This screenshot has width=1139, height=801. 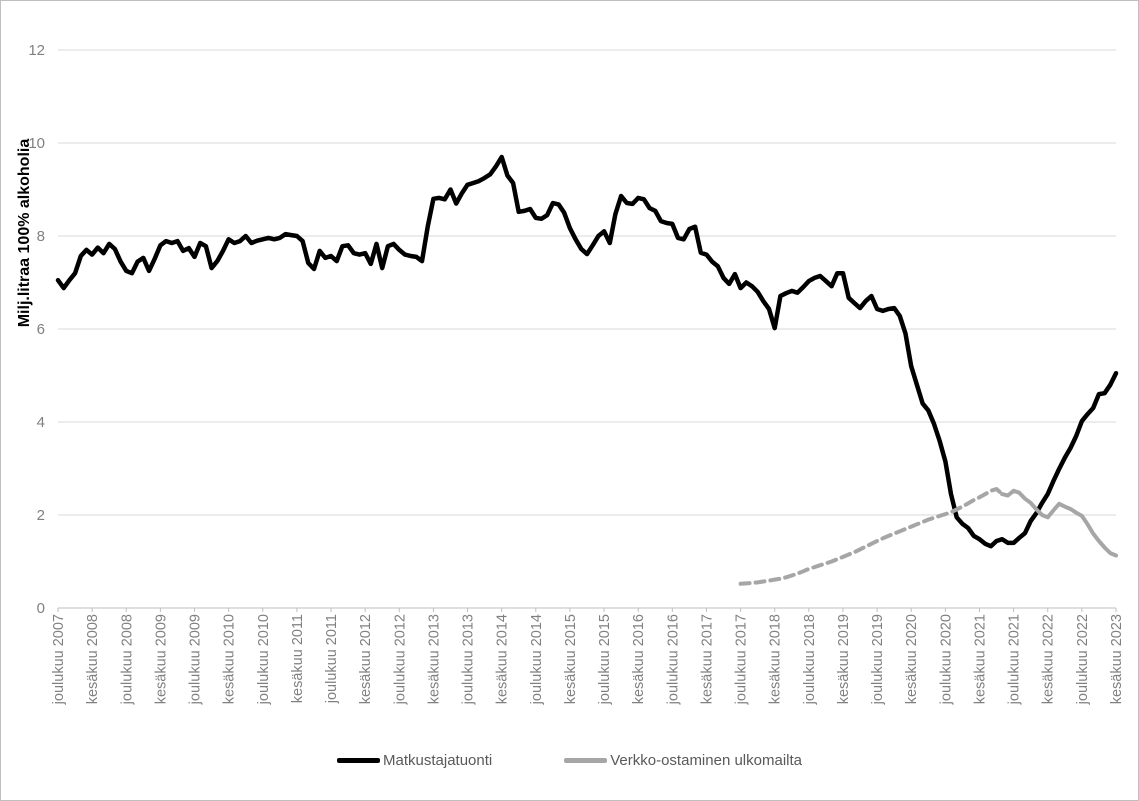 What do you see at coordinates (230, 659) in the screenshot?
I see `x-axis-tick-label: kesäkuu 2010` at bounding box center [230, 659].